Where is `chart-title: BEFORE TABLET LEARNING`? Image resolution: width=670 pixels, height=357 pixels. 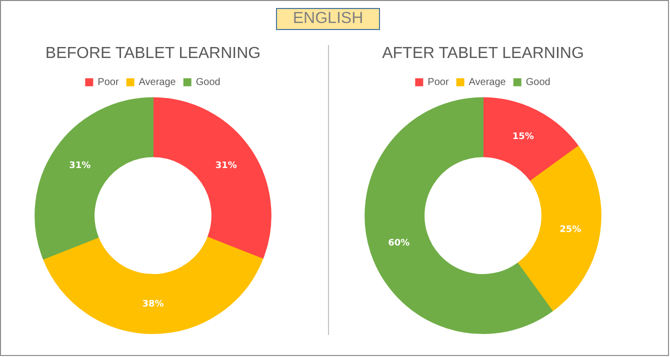
chart-title: BEFORE TABLET LEARNING is located at coordinates (153, 53).